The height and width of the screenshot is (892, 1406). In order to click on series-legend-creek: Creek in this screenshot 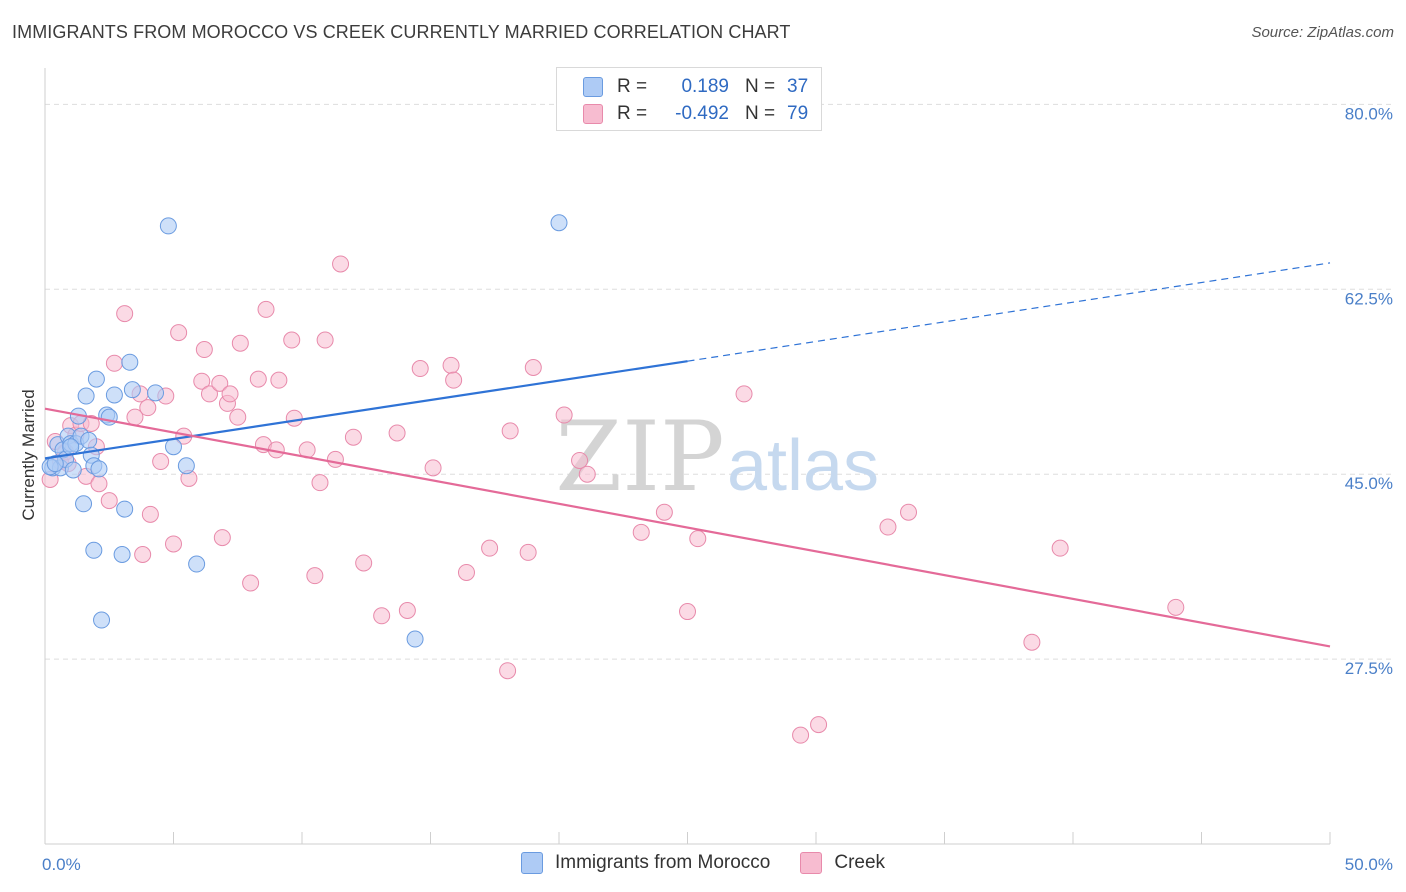, I will do `click(842, 863)`.